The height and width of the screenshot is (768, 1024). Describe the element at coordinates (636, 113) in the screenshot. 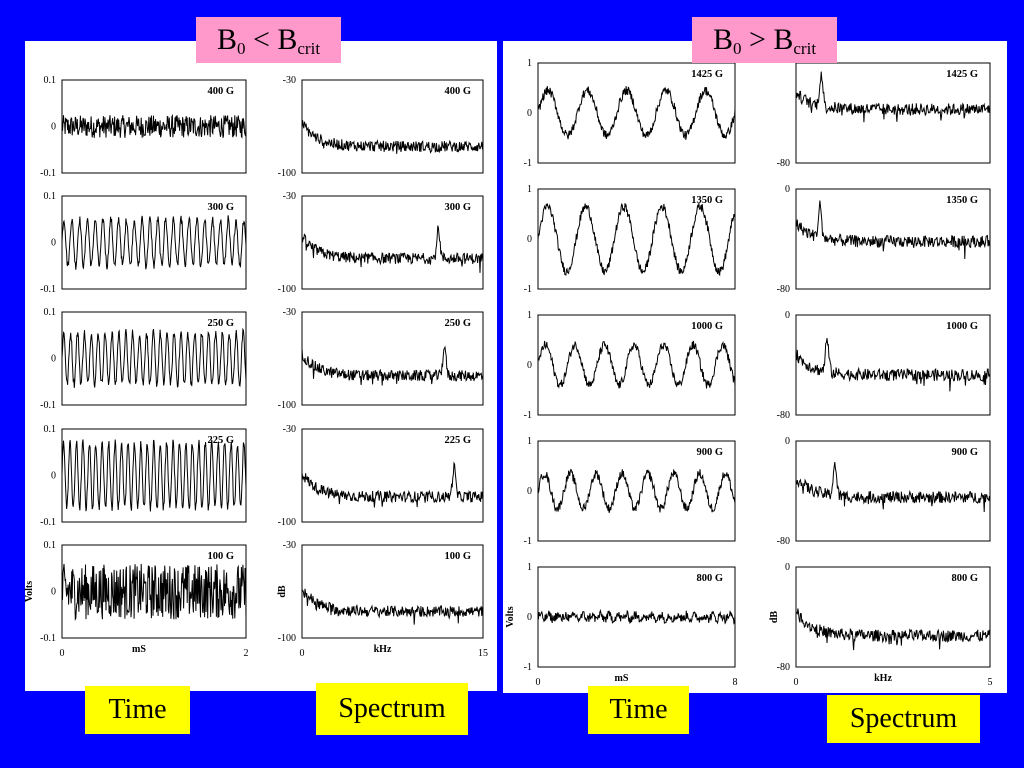

I see `time-trace-1425g` at that location.